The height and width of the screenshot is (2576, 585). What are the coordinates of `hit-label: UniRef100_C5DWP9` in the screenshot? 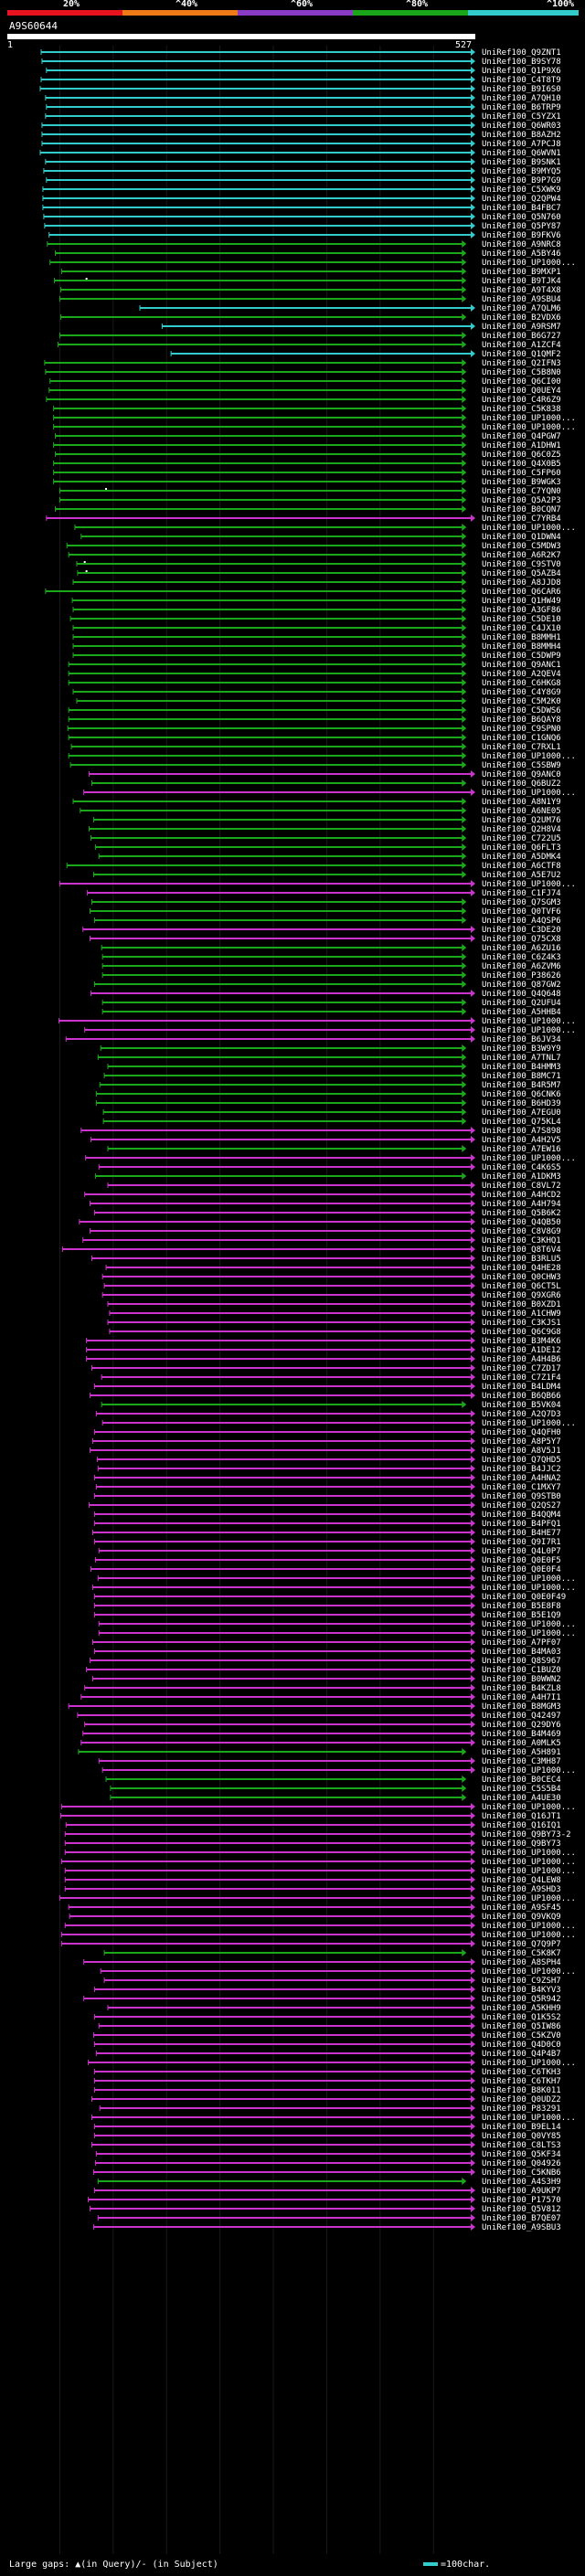 It's located at (521, 656).